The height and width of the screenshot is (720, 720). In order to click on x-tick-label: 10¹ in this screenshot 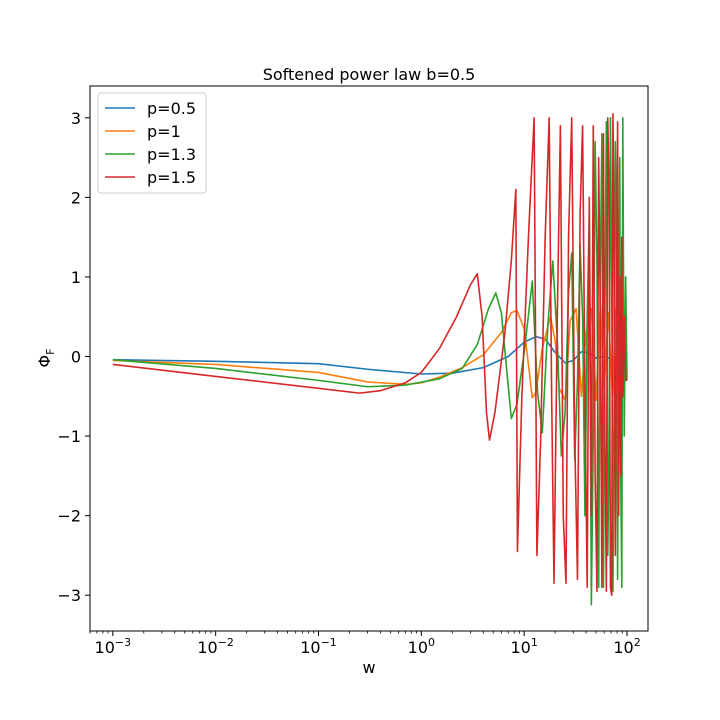, I will do `click(523, 646)`.